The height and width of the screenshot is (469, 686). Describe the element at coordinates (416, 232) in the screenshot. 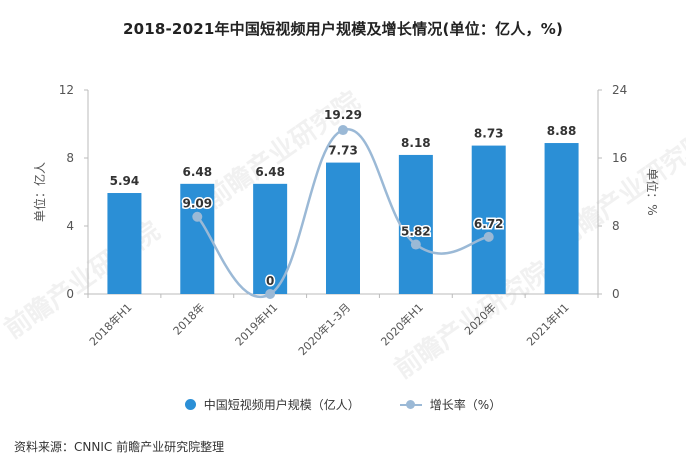

I see `growth-rate-label: 5.82` at that location.